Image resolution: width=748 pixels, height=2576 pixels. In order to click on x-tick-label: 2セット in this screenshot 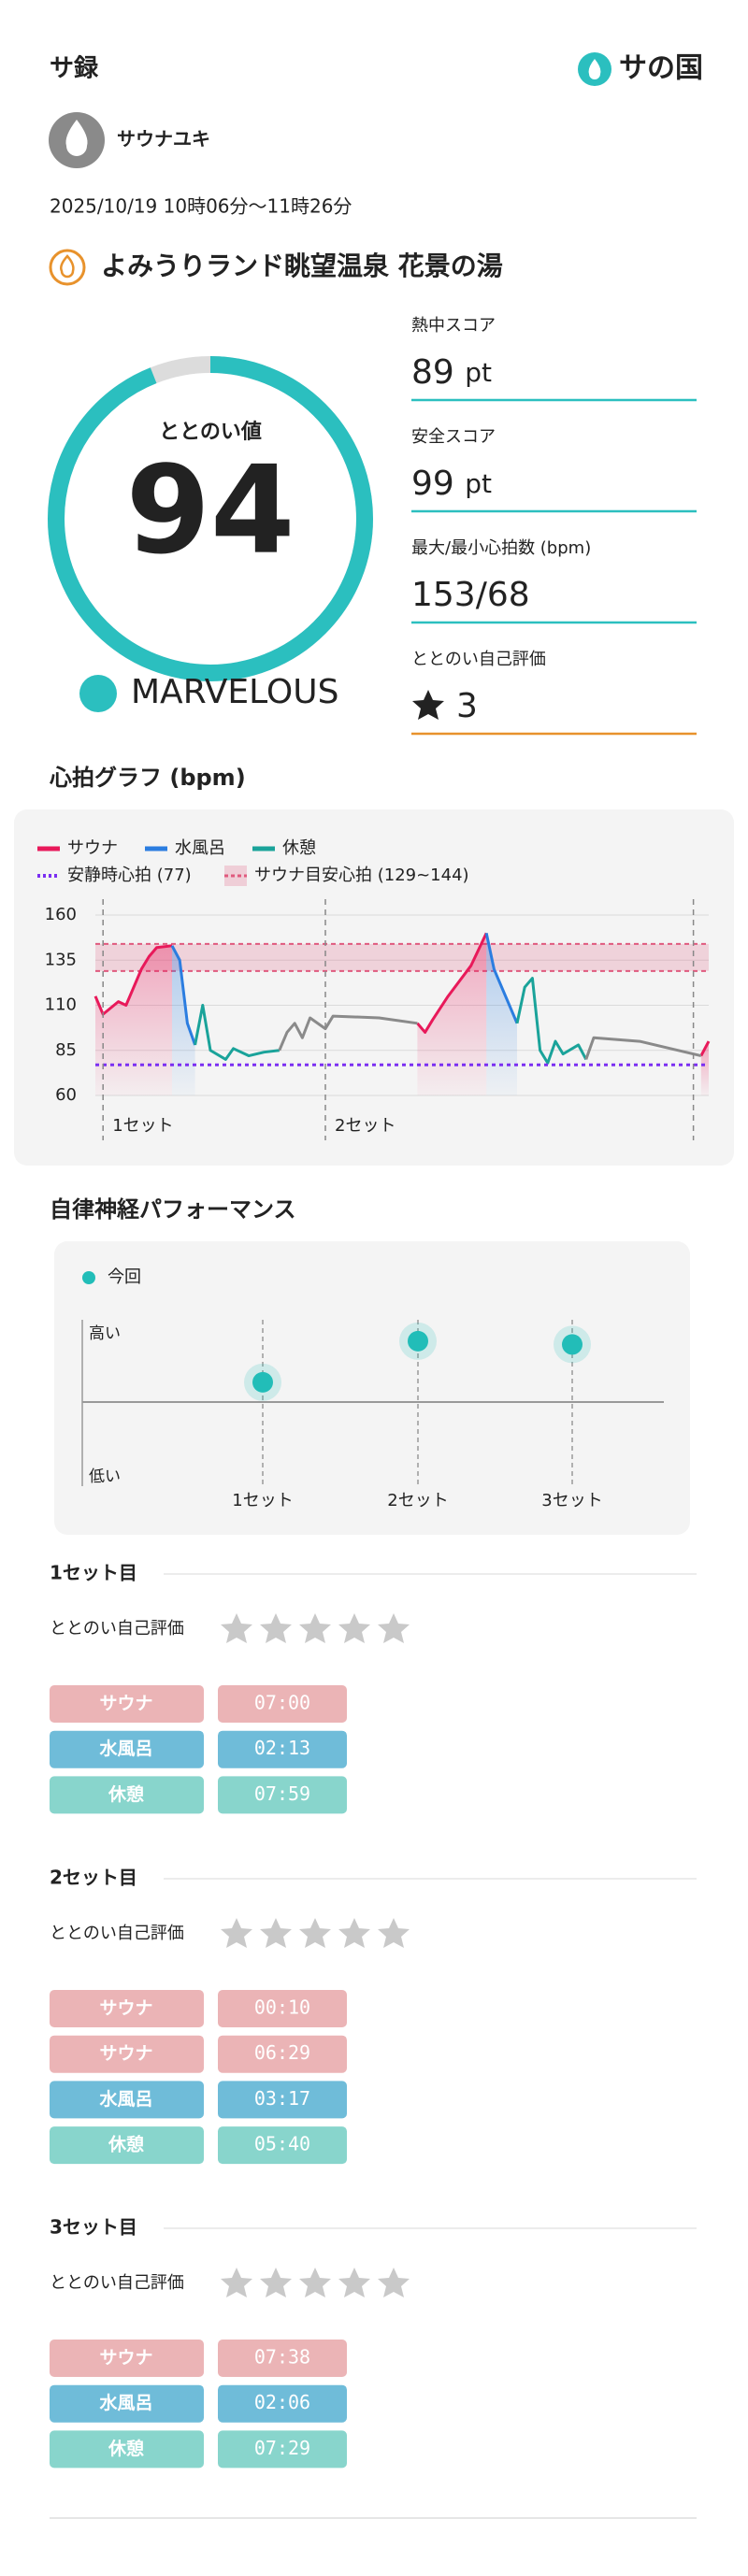, I will do `click(418, 1500)`.